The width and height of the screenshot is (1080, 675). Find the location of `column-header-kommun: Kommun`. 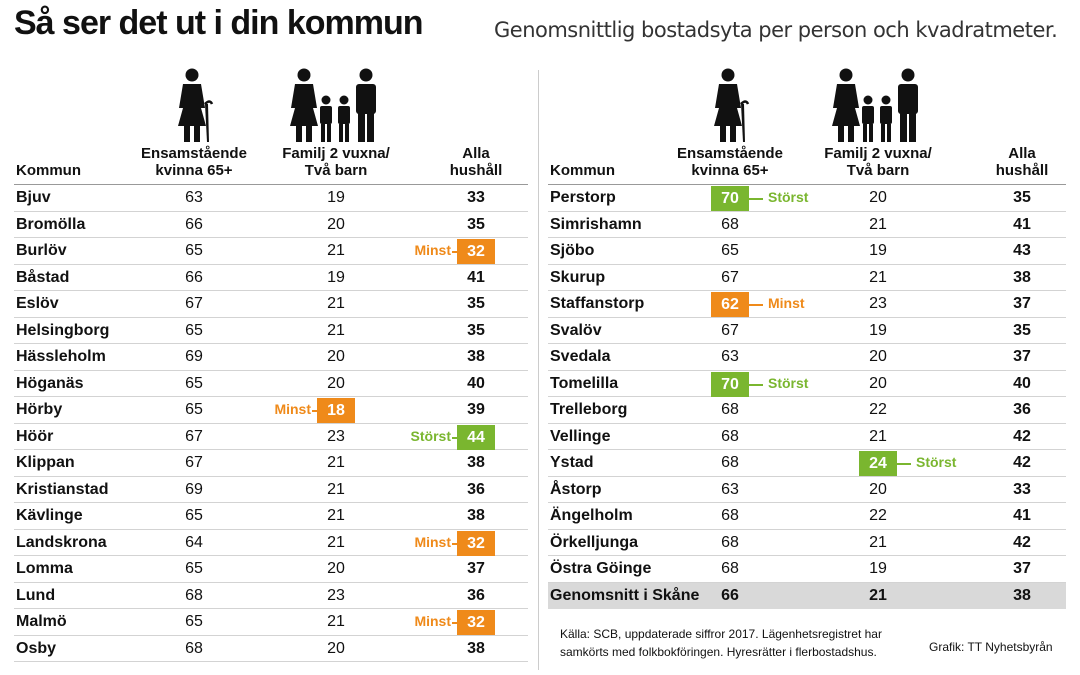

column-header-kommun: Kommun is located at coordinates (48, 170).